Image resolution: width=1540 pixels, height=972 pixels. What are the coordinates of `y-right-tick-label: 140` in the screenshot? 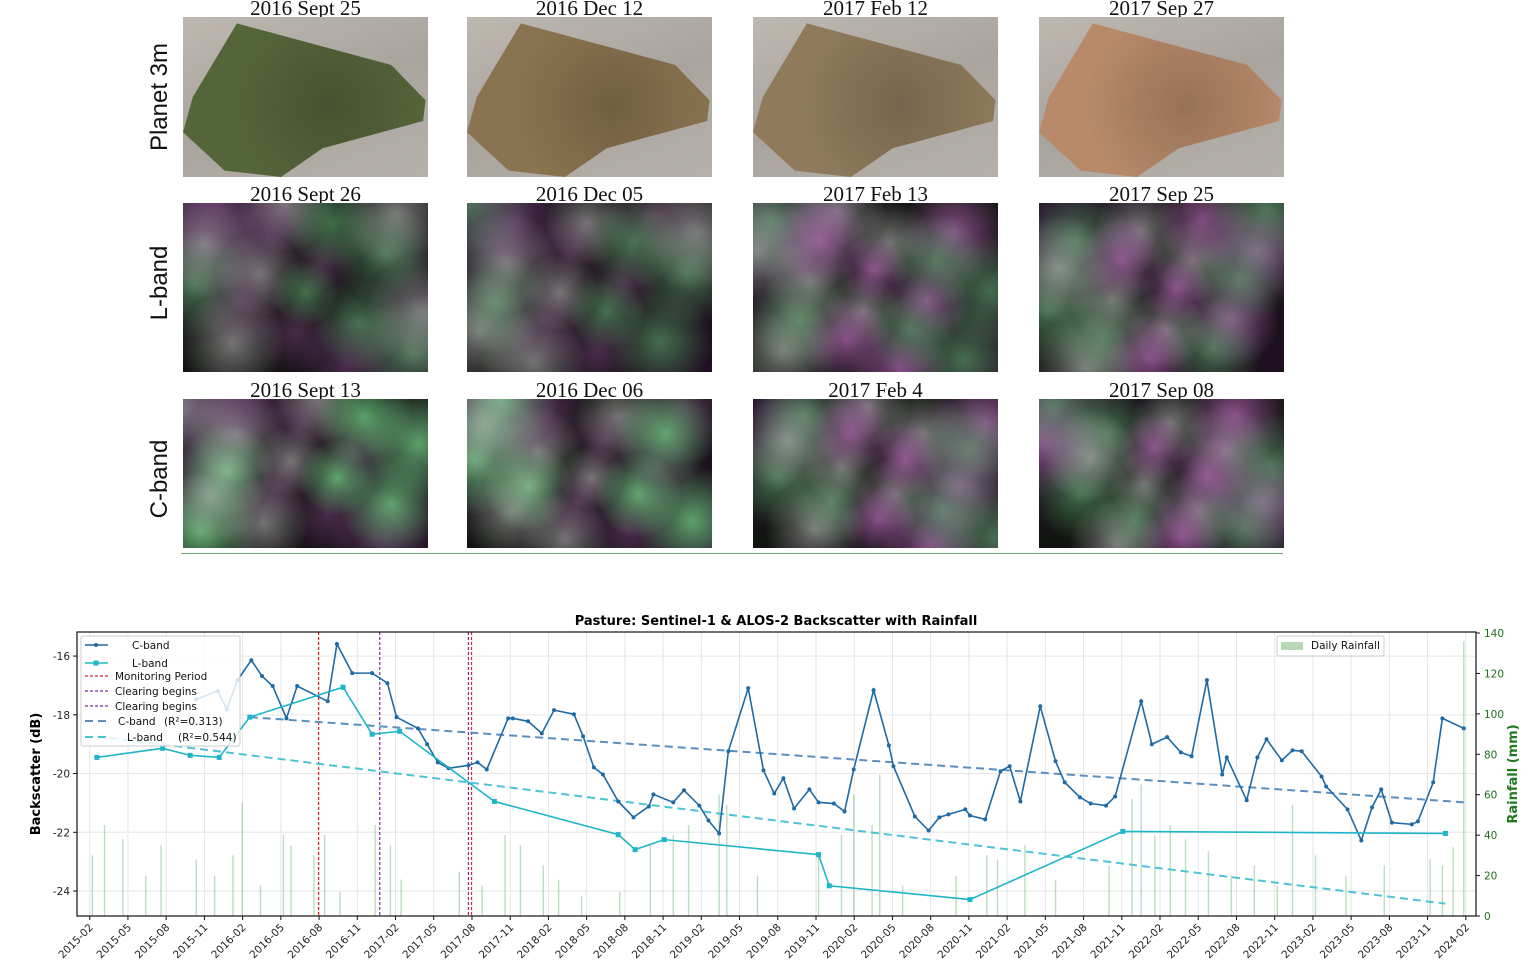 It's located at (1494, 634).